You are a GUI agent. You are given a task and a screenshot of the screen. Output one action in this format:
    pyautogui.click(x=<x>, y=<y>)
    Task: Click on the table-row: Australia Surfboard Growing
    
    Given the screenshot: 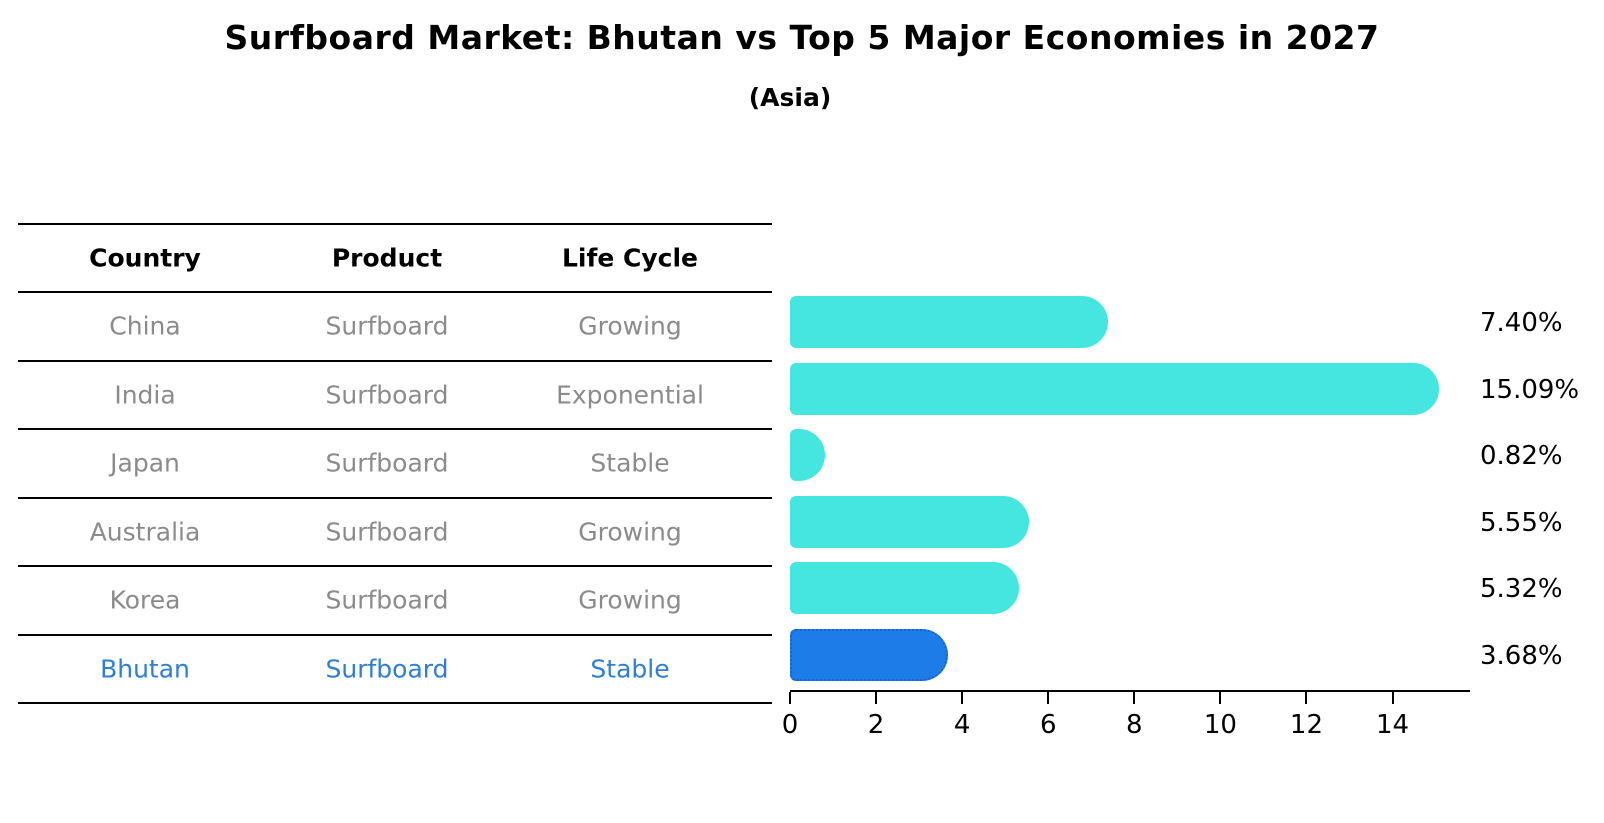 What is the action you would take?
    pyautogui.click(x=395, y=533)
    